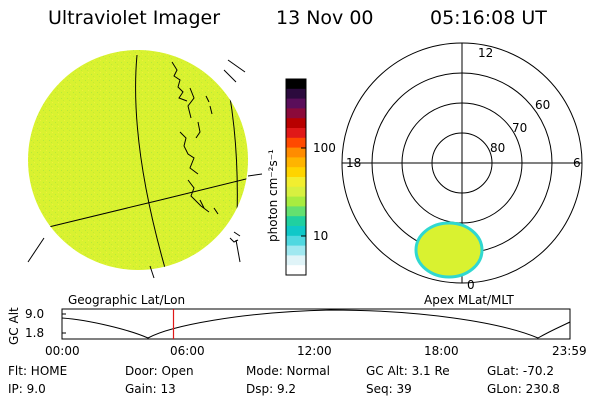 This screenshot has width=600, height=400. Describe the element at coordinates (134, 18) in the screenshot. I see `instrument-title: Ultraviolet Imager` at that location.